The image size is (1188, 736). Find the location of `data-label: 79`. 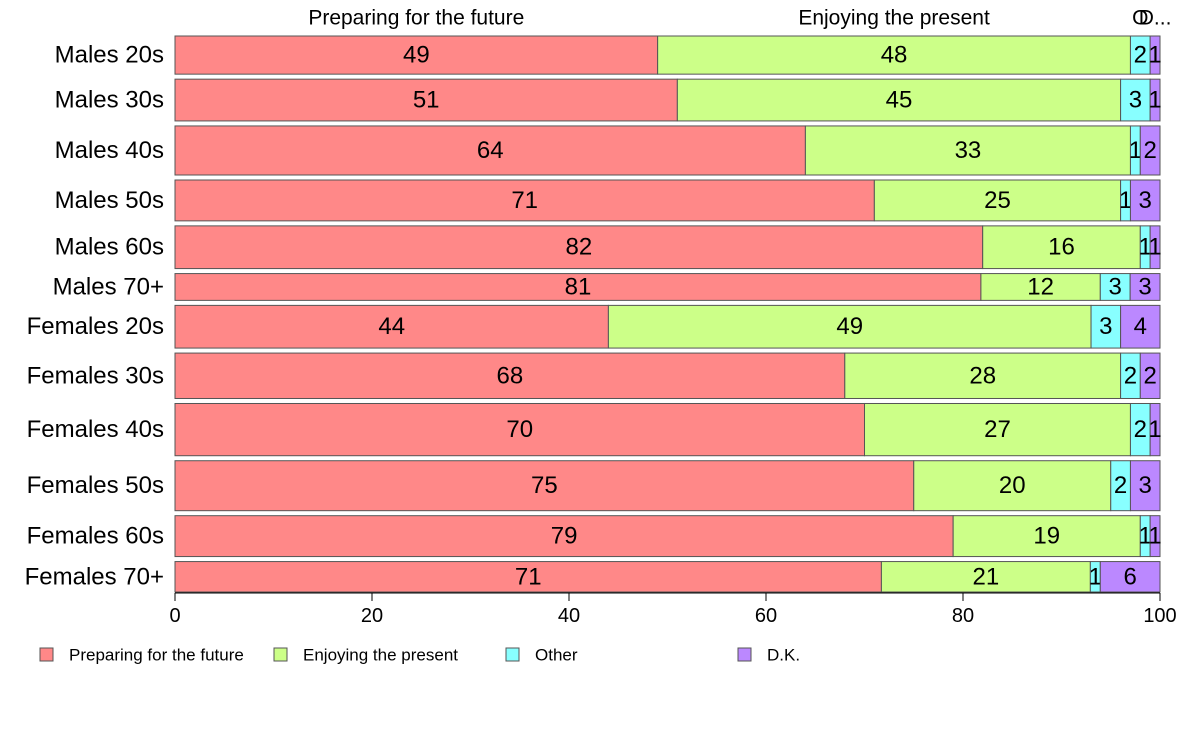

data-label: 79 is located at coordinates (564, 536).